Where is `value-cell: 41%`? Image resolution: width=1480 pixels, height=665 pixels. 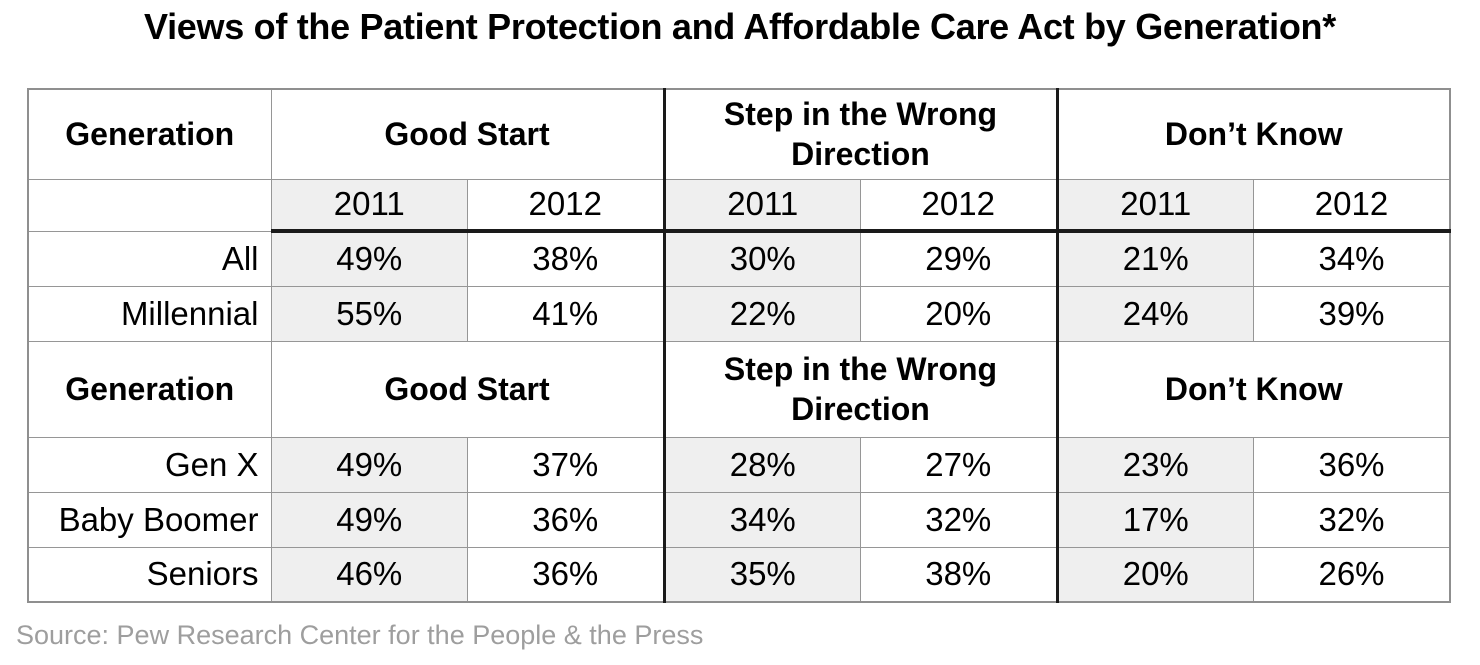 value-cell: 41% is located at coordinates (566, 313).